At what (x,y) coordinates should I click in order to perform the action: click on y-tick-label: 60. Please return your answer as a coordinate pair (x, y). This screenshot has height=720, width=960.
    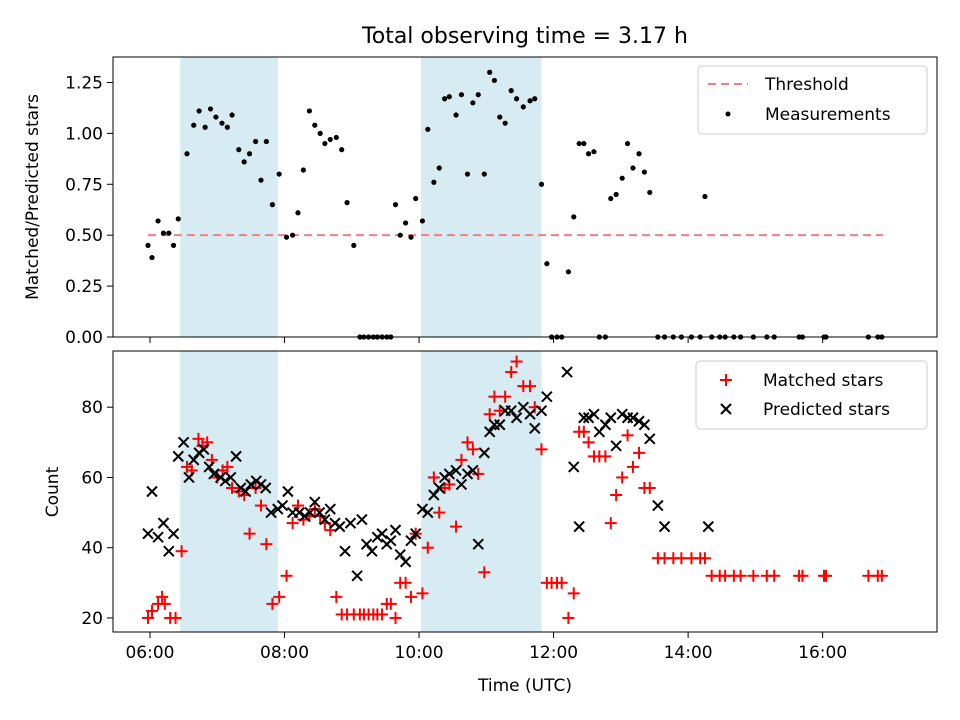
    Looking at the image, I should click on (92, 478).